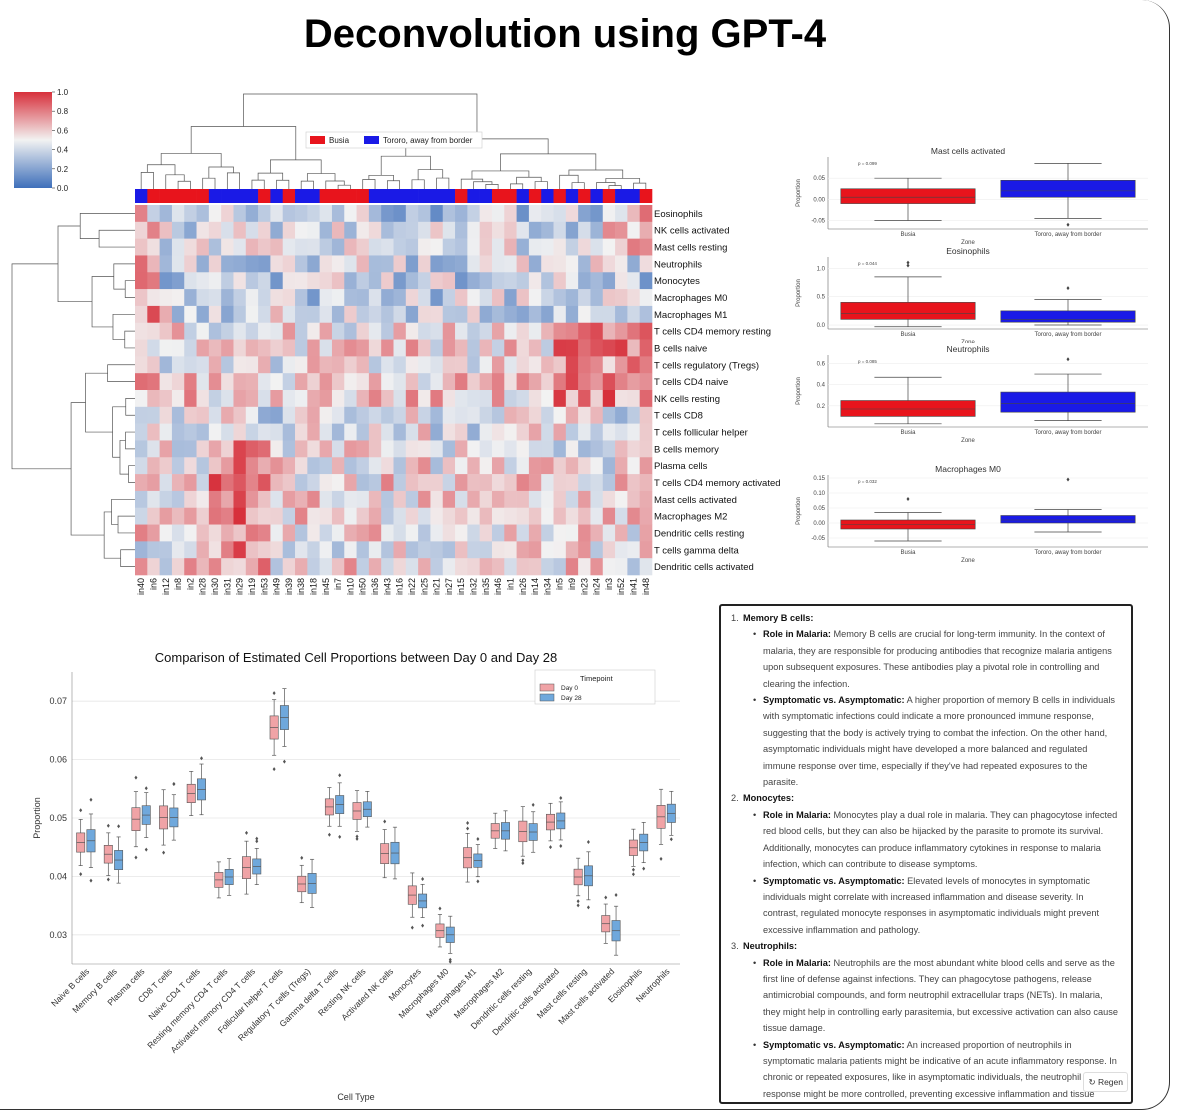 The width and height of the screenshot is (1190, 1120). What do you see at coordinates (37, 818) in the screenshot?
I see `main-ylabel: Proportion` at bounding box center [37, 818].